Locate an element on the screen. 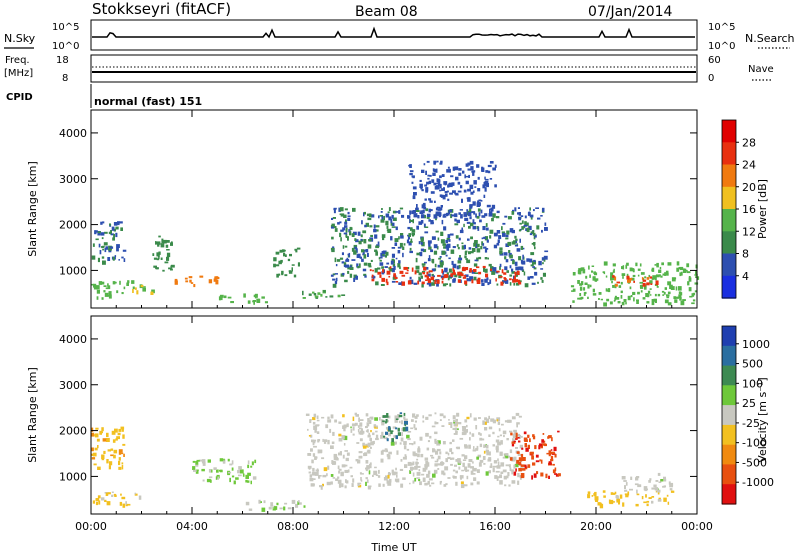  nsky-label: N.Sky is located at coordinates (20, 38).